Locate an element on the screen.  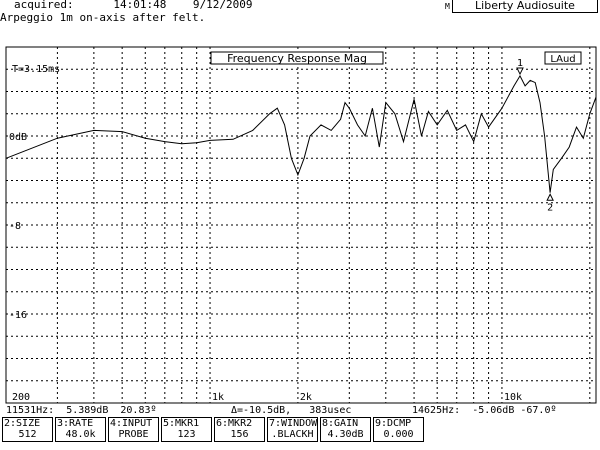
time-window-label: T=3.15ms is located at coordinates (36, 69).